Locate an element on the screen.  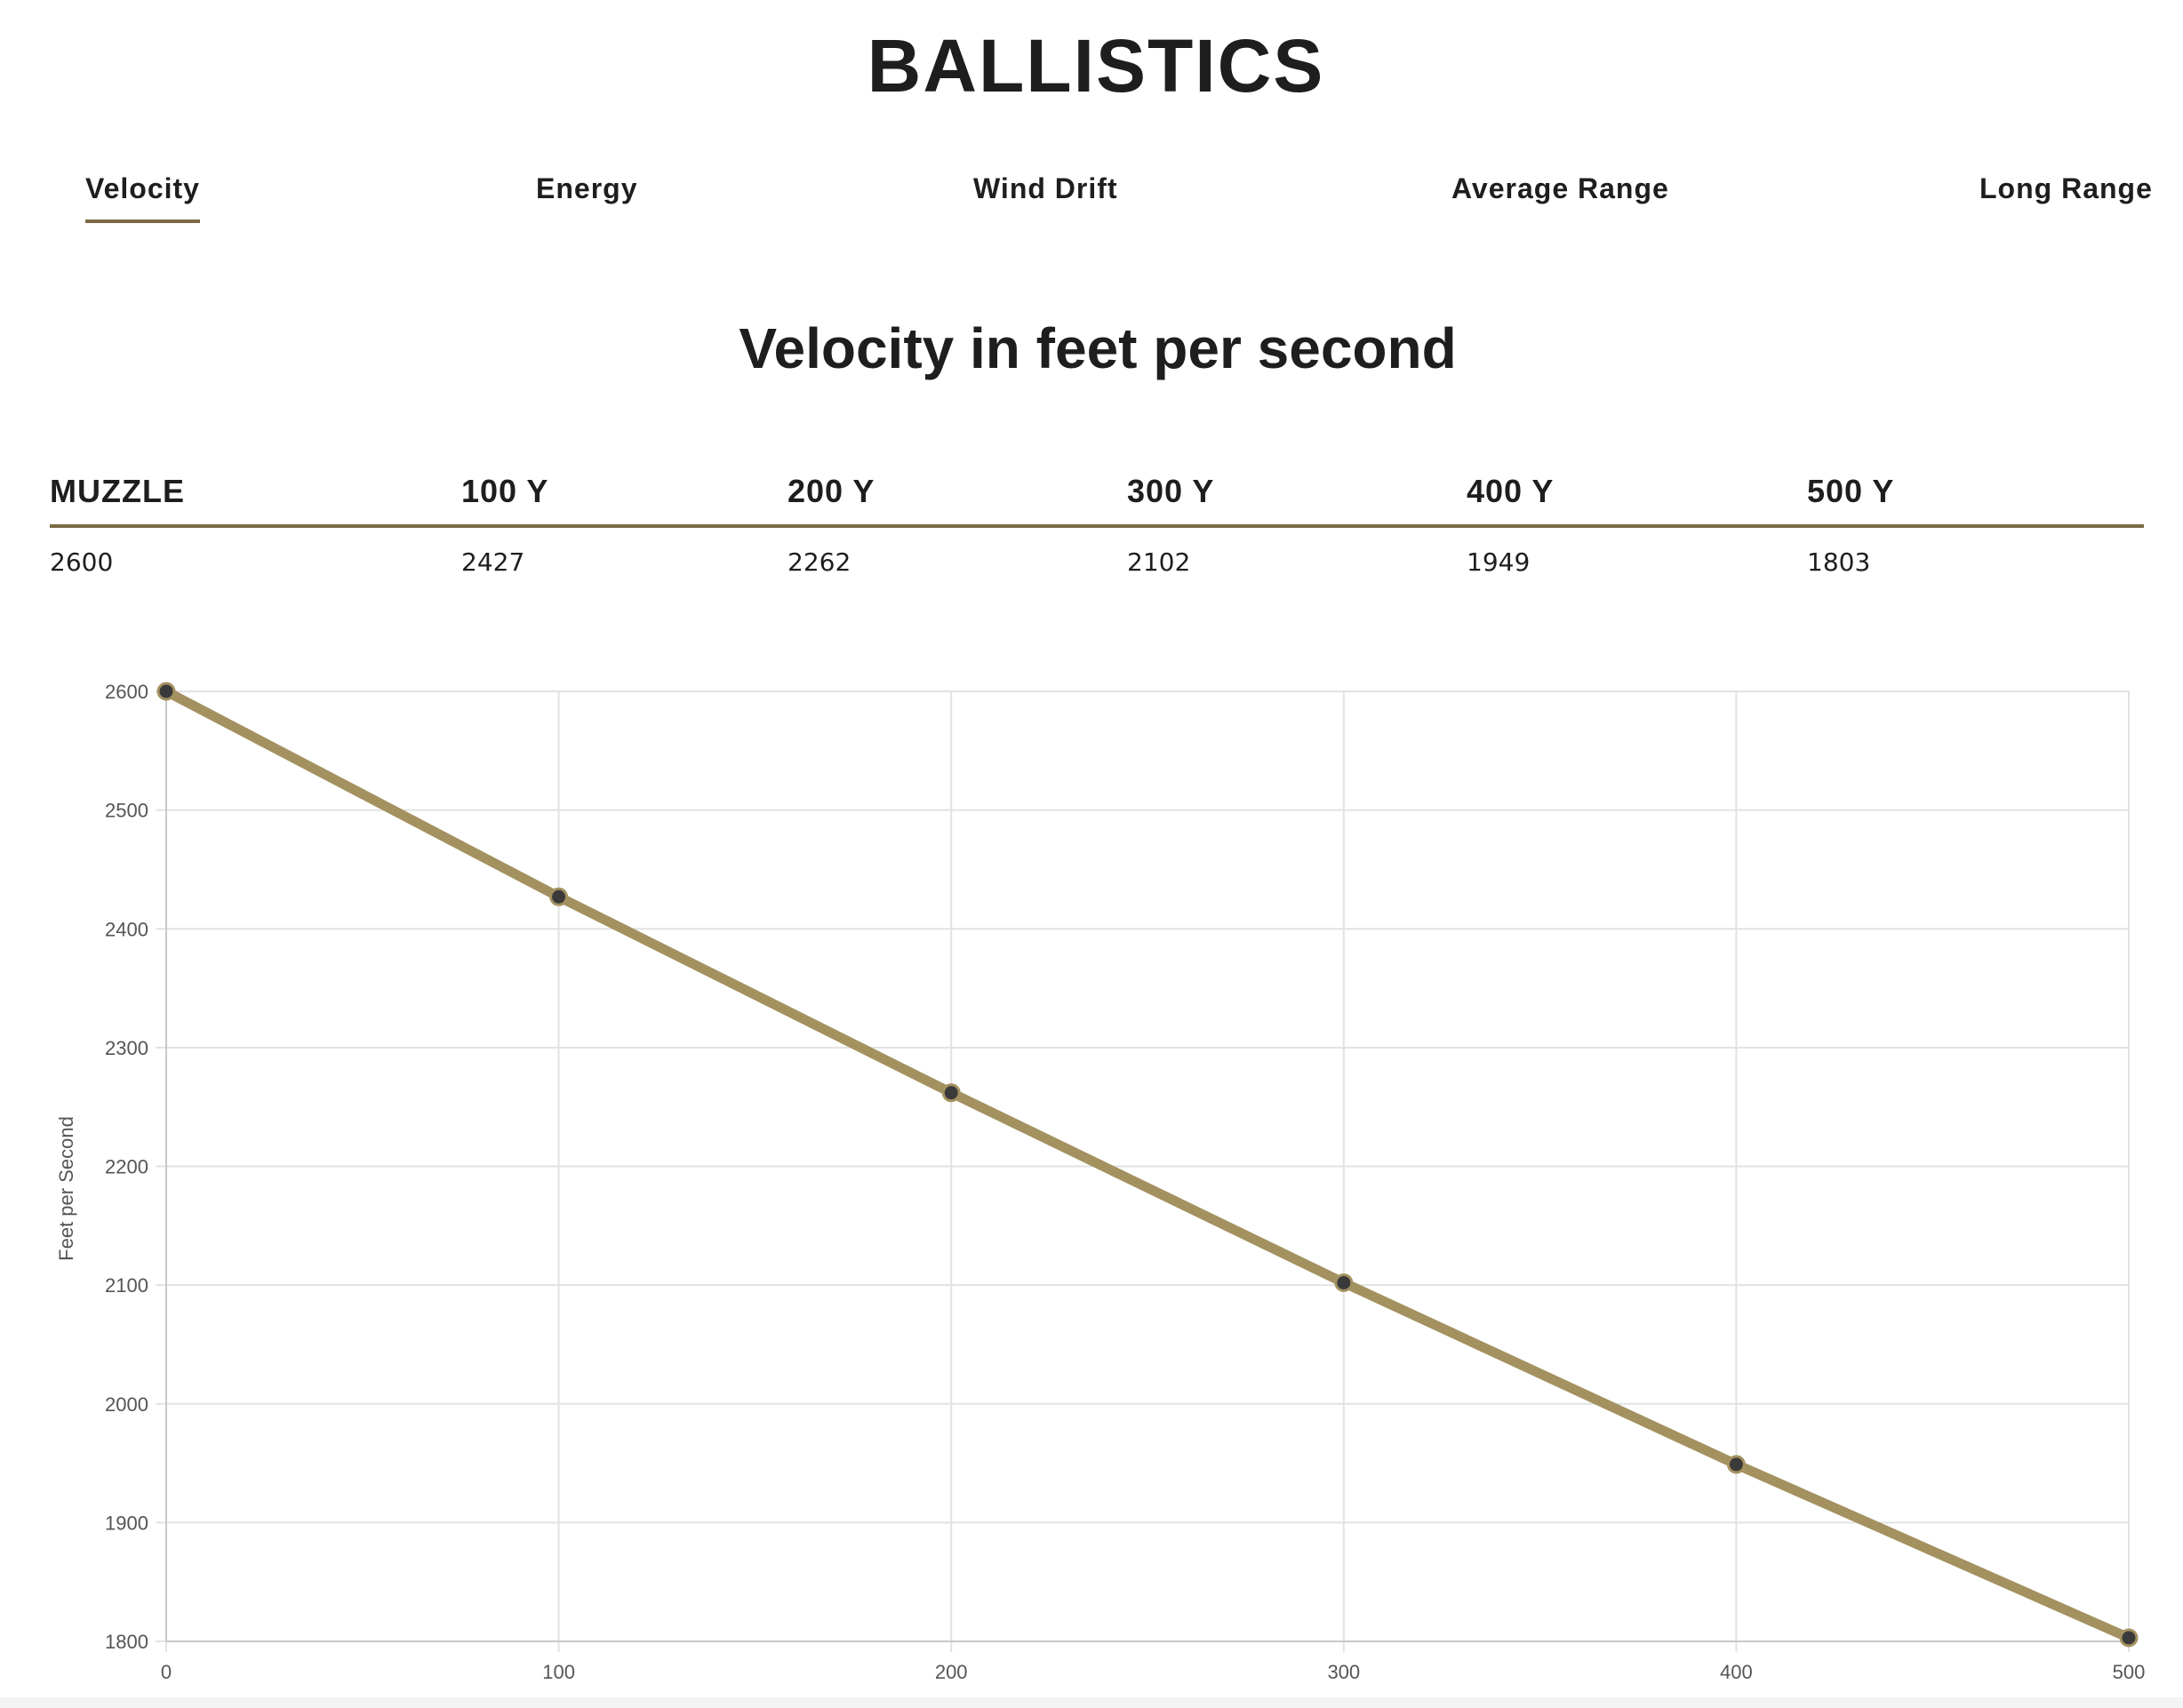
table-cell-100y: 2427 is located at coordinates (493, 562).